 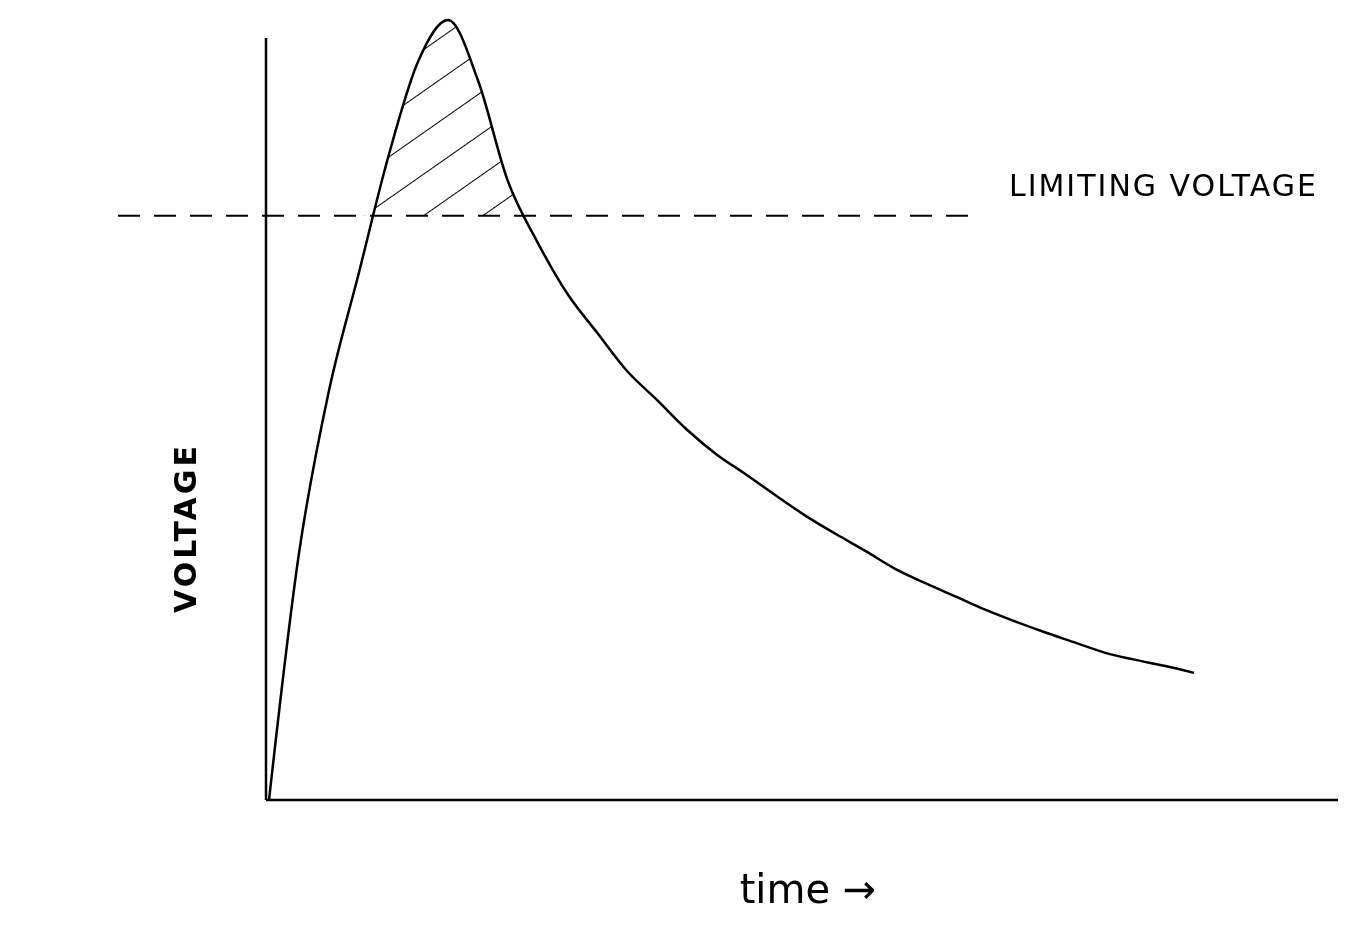 I want to click on ref-line-label: LIMITING VOLTAGE, so click(x=1163, y=185).